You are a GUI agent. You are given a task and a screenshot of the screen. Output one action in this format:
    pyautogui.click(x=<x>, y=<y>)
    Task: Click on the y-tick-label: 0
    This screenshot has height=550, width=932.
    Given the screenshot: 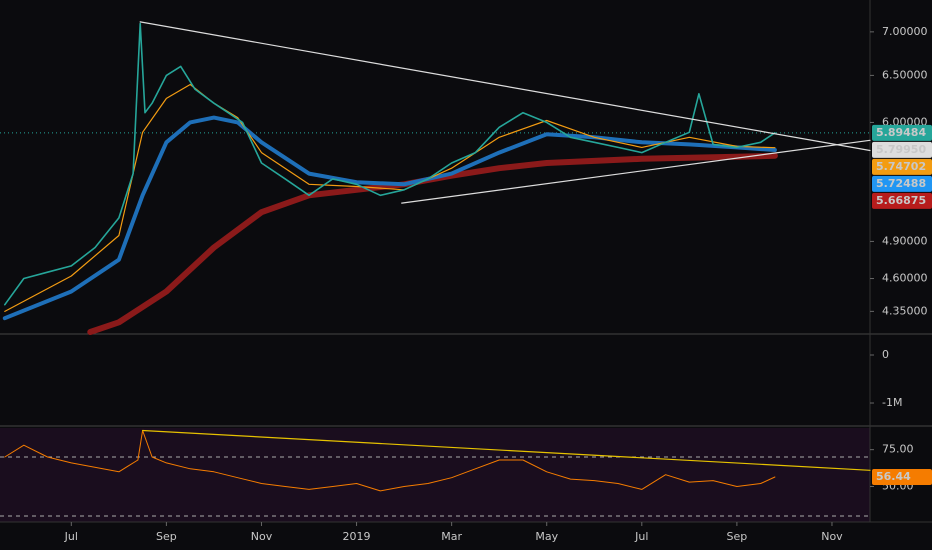 What is the action you would take?
    pyautogui.click(x=885, y=354)
    